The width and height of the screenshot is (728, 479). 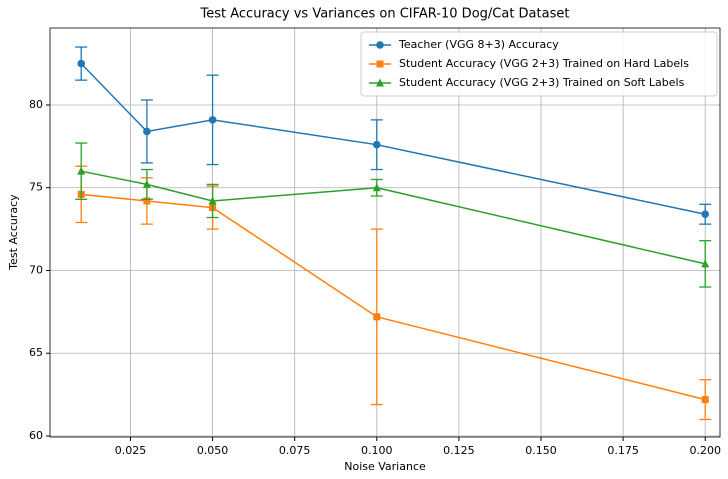 What do you see at coordinates (295, 450) in the screenshot?
I see `x-tick-label: 0.075` at bounding box center [295, 450].